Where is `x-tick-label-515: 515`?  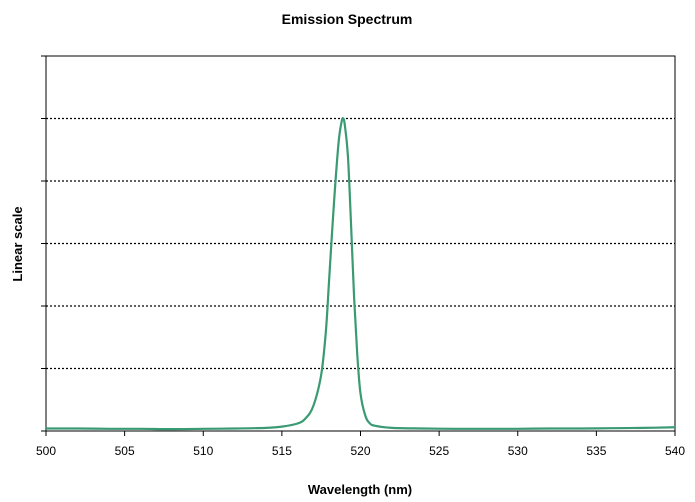
x-tick-label-515: 515 is located at coordinates (282, 451).